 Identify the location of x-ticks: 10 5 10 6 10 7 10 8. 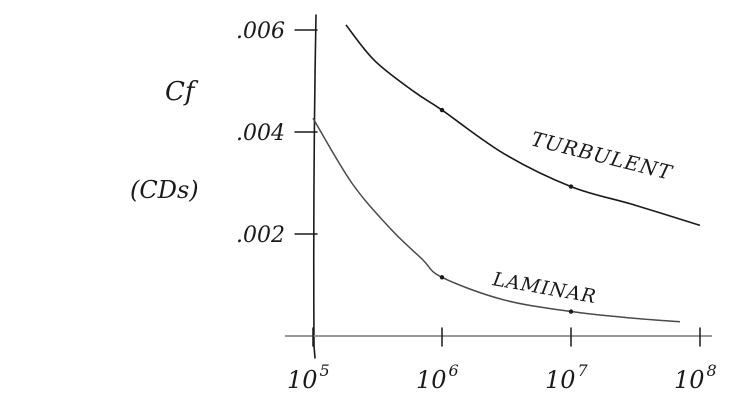
(502, 360).